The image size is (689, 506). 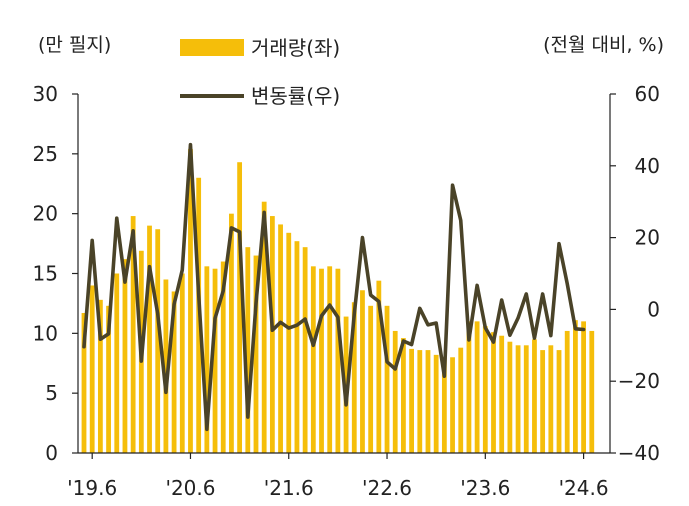 I want to click on left-tick-label: 0, so click(x=51, y=453).